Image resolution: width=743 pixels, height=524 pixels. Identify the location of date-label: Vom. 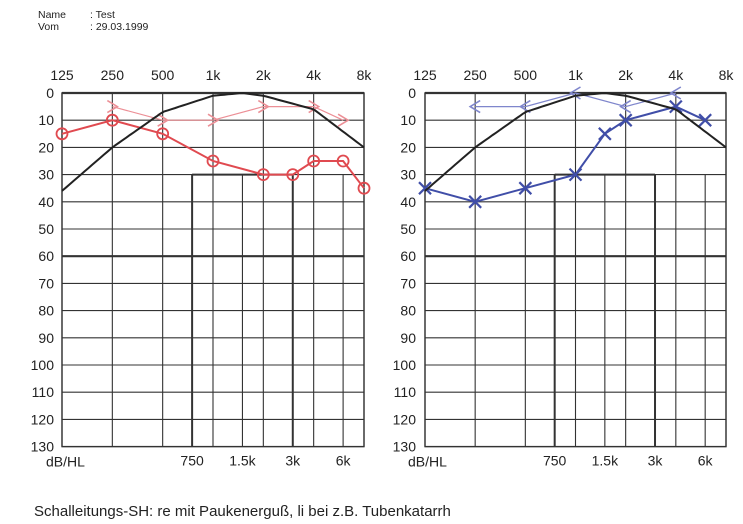
(49, 27).